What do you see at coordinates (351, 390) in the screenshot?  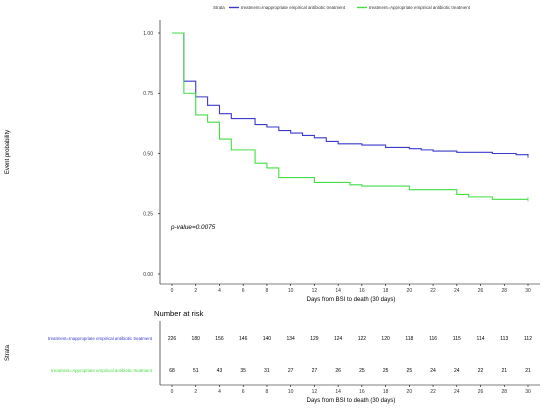 I see `risk-x-ticks: 0 2 4 6 8 10 12 14 16 18 20 22 24 26 28 30` at bounding box center [351, 390].